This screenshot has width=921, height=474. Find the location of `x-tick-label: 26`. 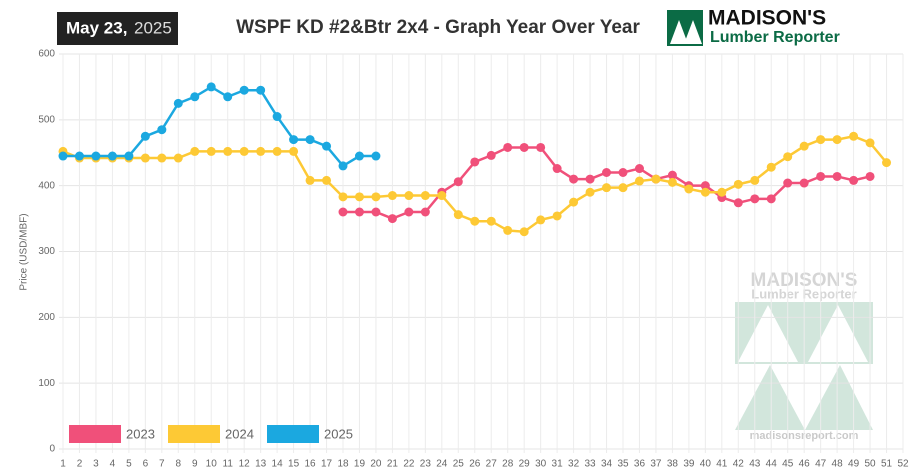

x-tick-label: 26 is located at coordinates (475, 464).